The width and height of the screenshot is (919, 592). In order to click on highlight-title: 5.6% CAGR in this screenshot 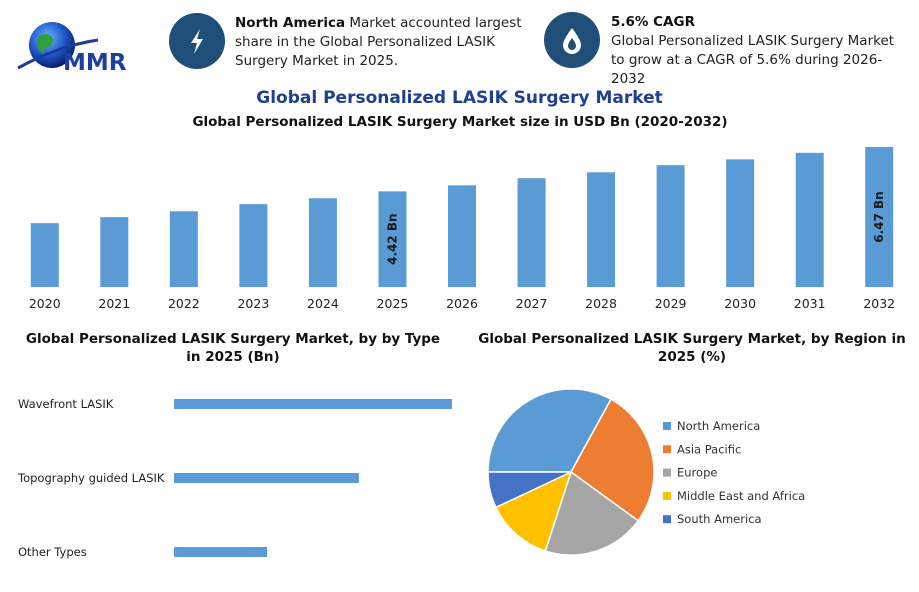, I will do `click(653, 22)`.